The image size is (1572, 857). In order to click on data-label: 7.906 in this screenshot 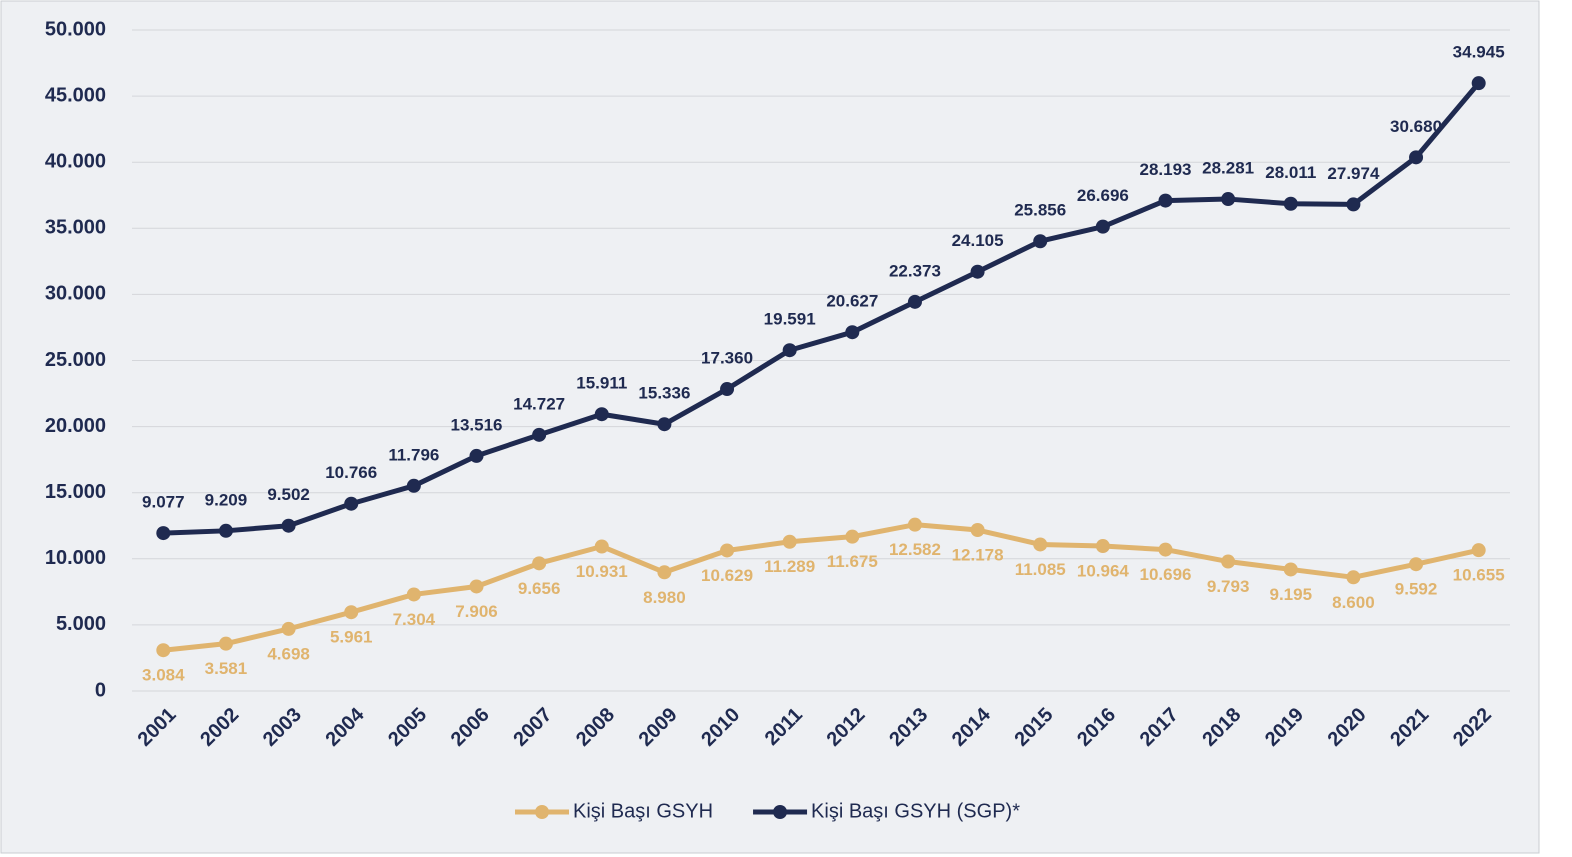, I will do `click(476, 611)`.